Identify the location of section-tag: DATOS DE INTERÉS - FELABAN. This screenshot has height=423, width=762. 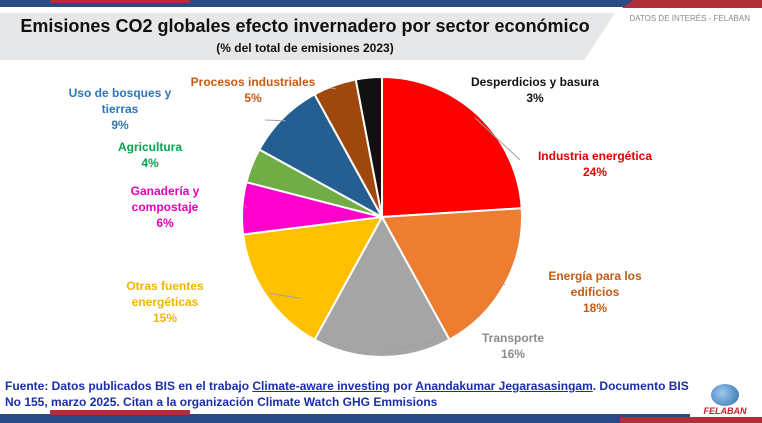
(689, 18).